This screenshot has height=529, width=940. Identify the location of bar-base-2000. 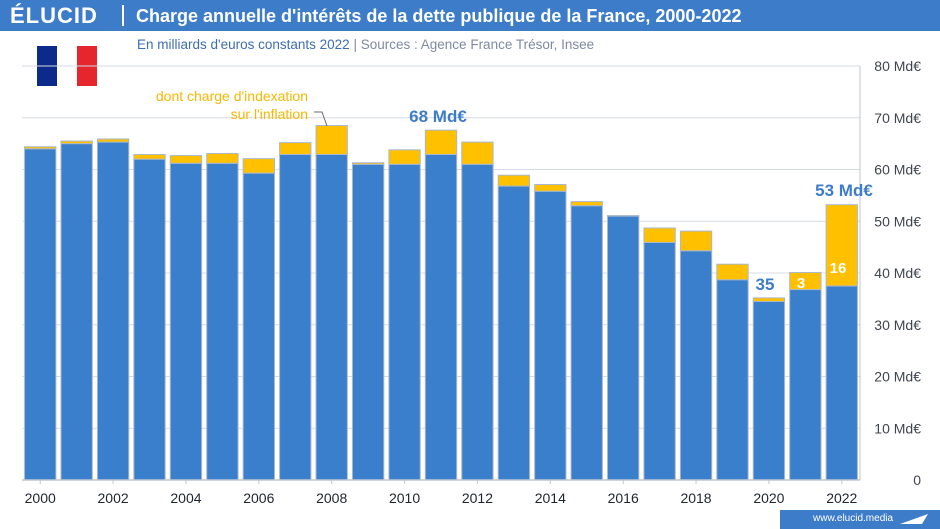
(40, 314).